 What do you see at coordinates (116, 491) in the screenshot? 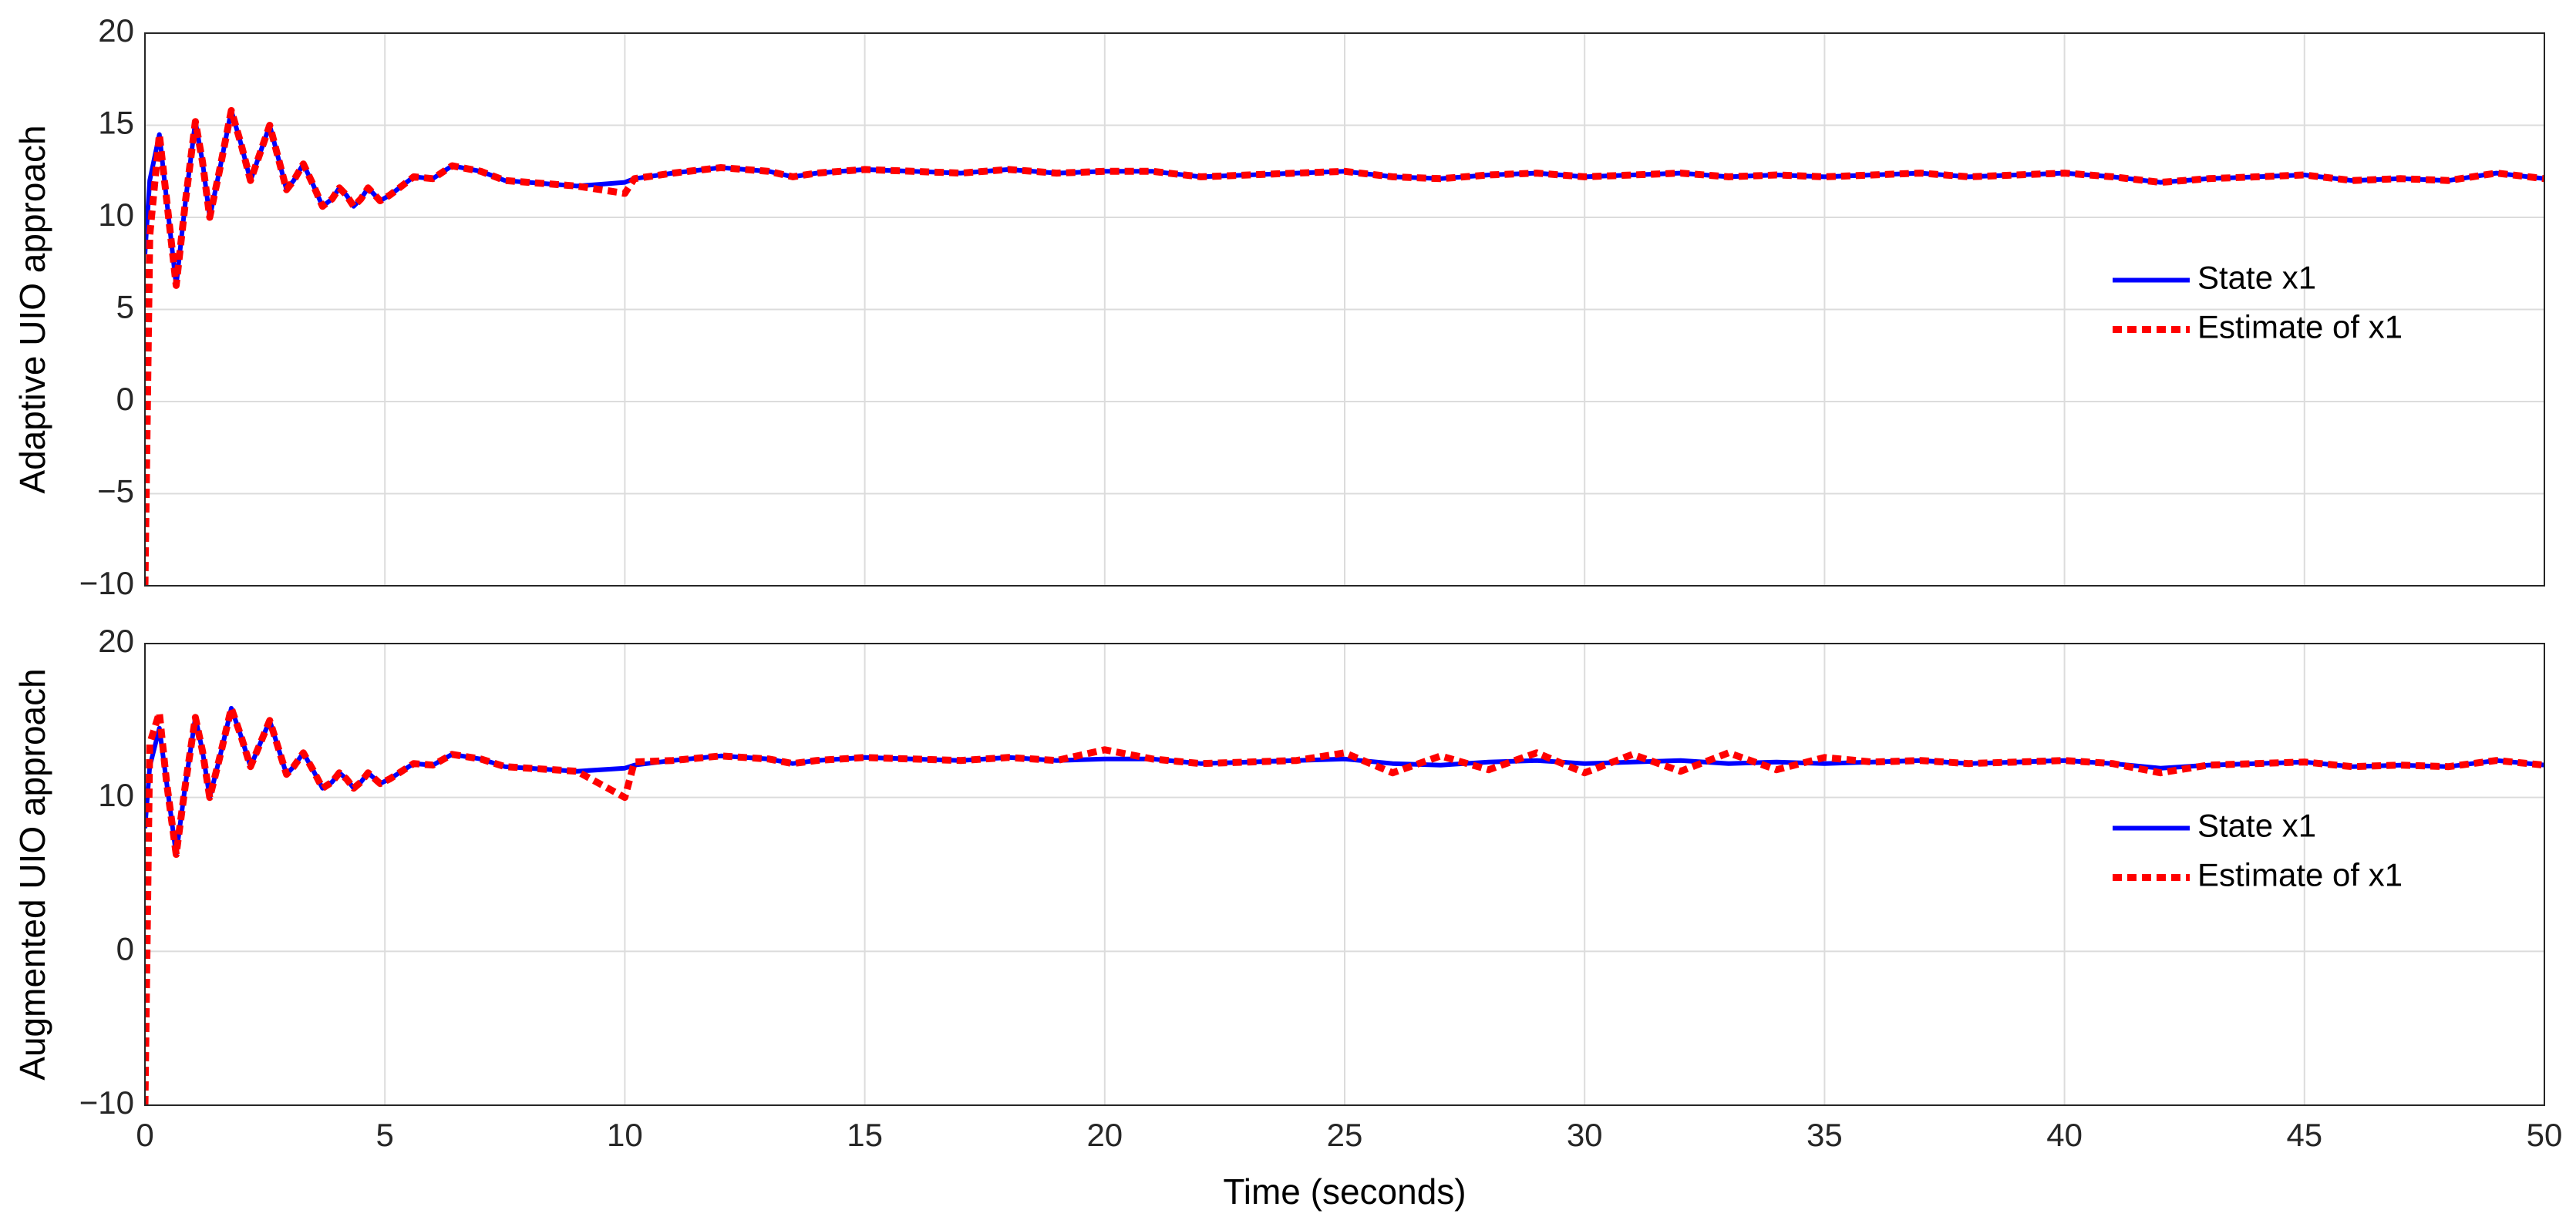
I see `y-tick-label: −5` at bounding box center [116, 491].